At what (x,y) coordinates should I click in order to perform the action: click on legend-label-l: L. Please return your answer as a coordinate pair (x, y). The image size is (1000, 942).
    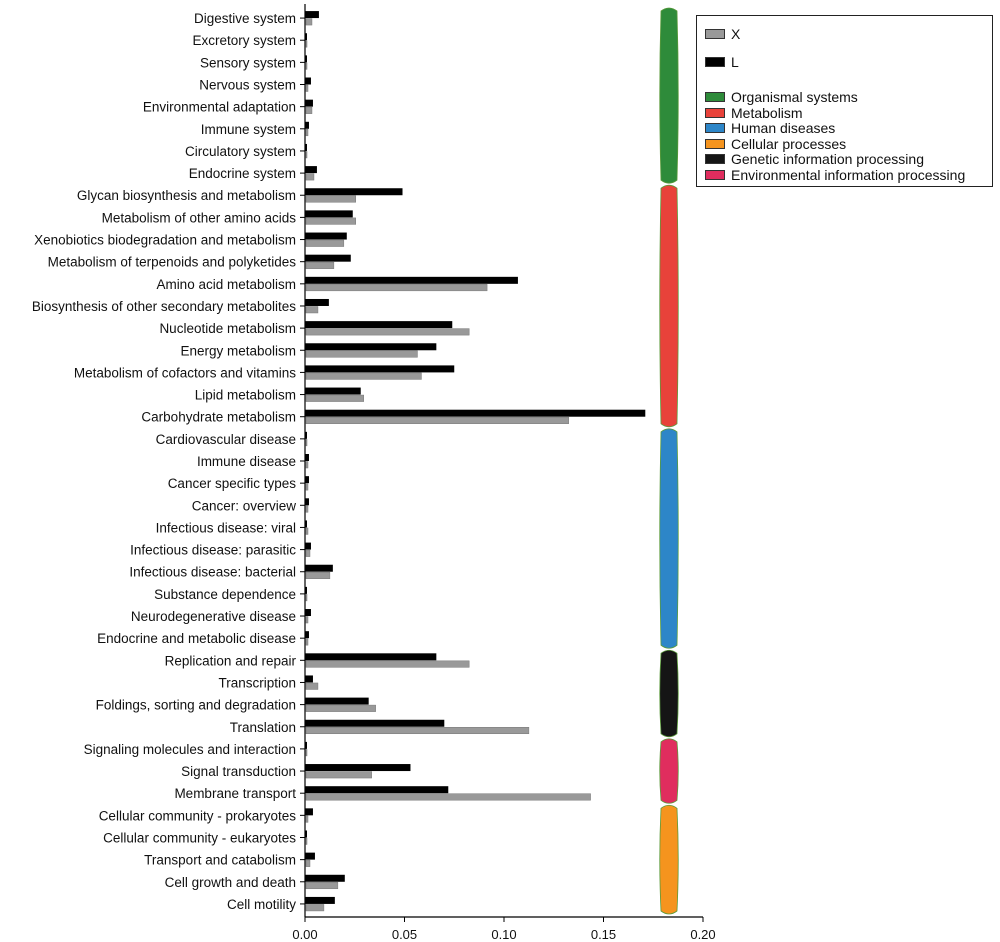
    Looking at the image, I should click on (735, 62).